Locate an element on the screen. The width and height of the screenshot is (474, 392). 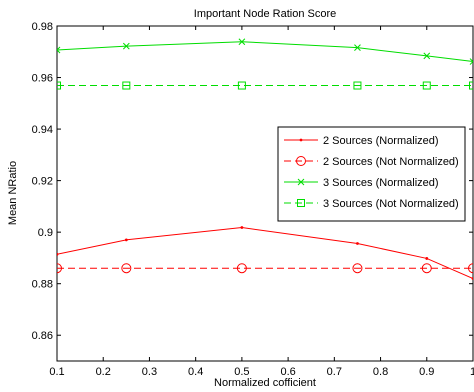
y-tick-label: 0.92 is located at coordinates (42, 182).